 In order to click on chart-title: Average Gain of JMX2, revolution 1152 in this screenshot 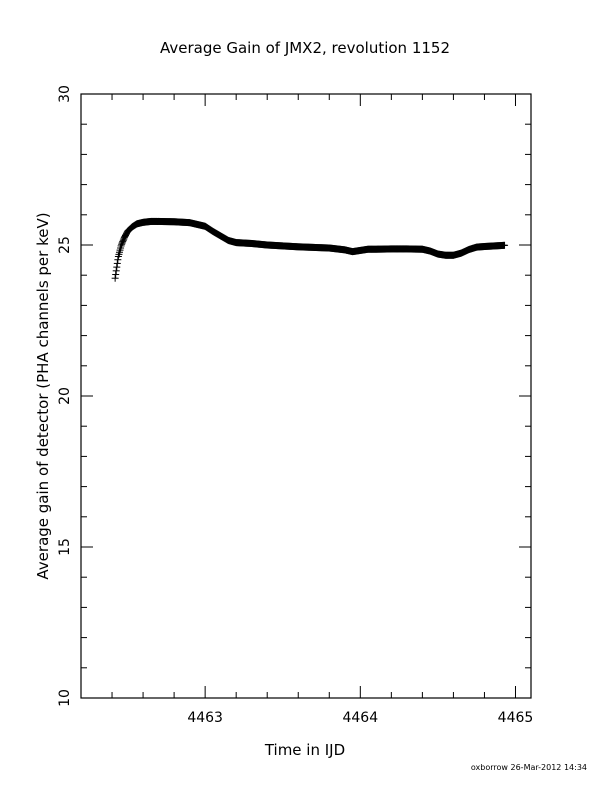, I will do `click(305, 48)`.